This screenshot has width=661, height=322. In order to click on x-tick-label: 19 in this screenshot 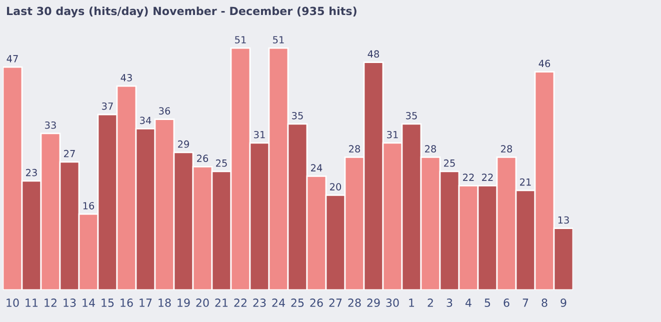, I will do `click(184, 302)`.